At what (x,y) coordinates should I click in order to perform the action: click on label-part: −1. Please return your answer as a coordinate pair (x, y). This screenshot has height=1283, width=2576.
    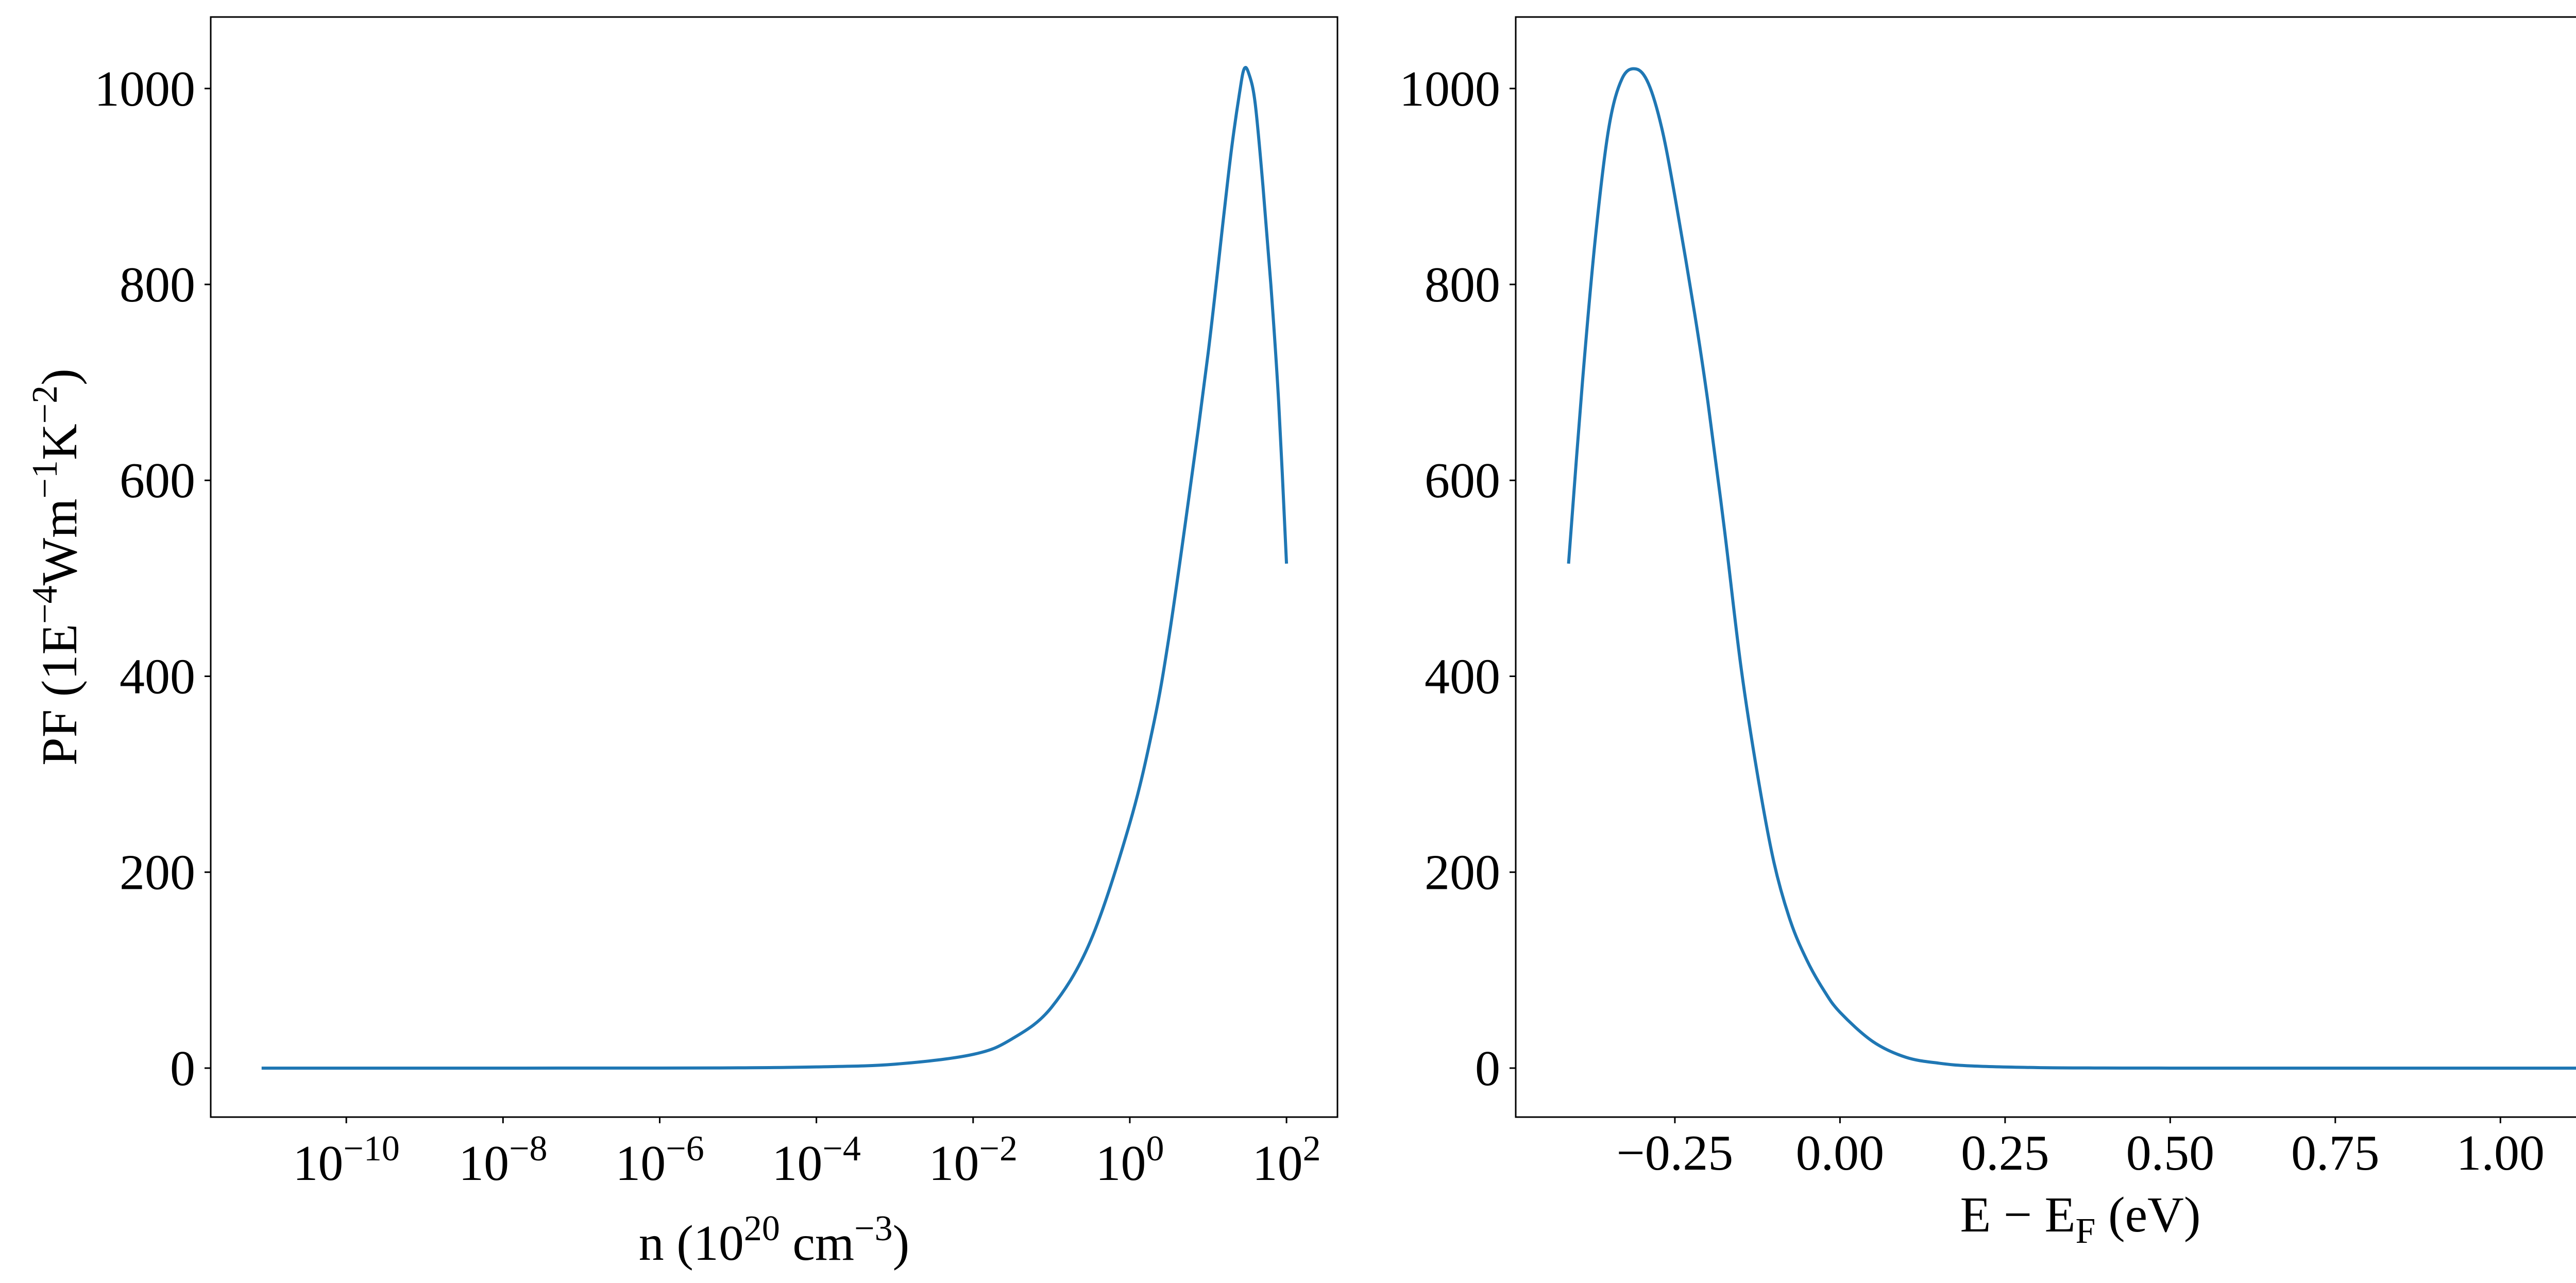
    Looking at the image, I should click on (45, 479).